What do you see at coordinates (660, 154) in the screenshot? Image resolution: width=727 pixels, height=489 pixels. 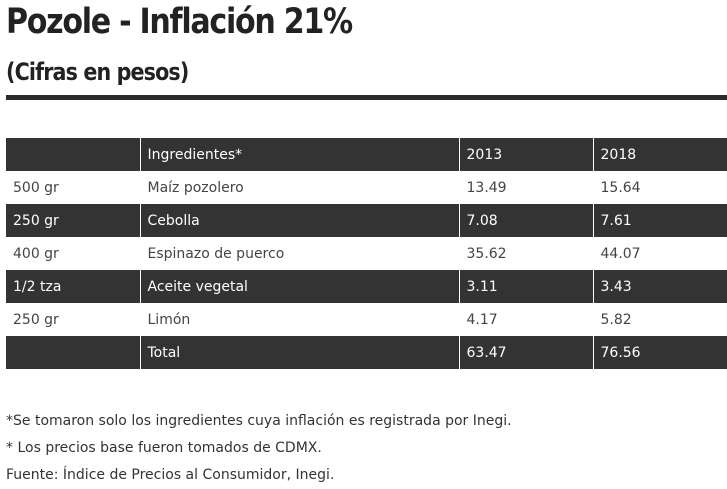 I see `header-cell-2018: 2018` at bounding box center [660, 154].